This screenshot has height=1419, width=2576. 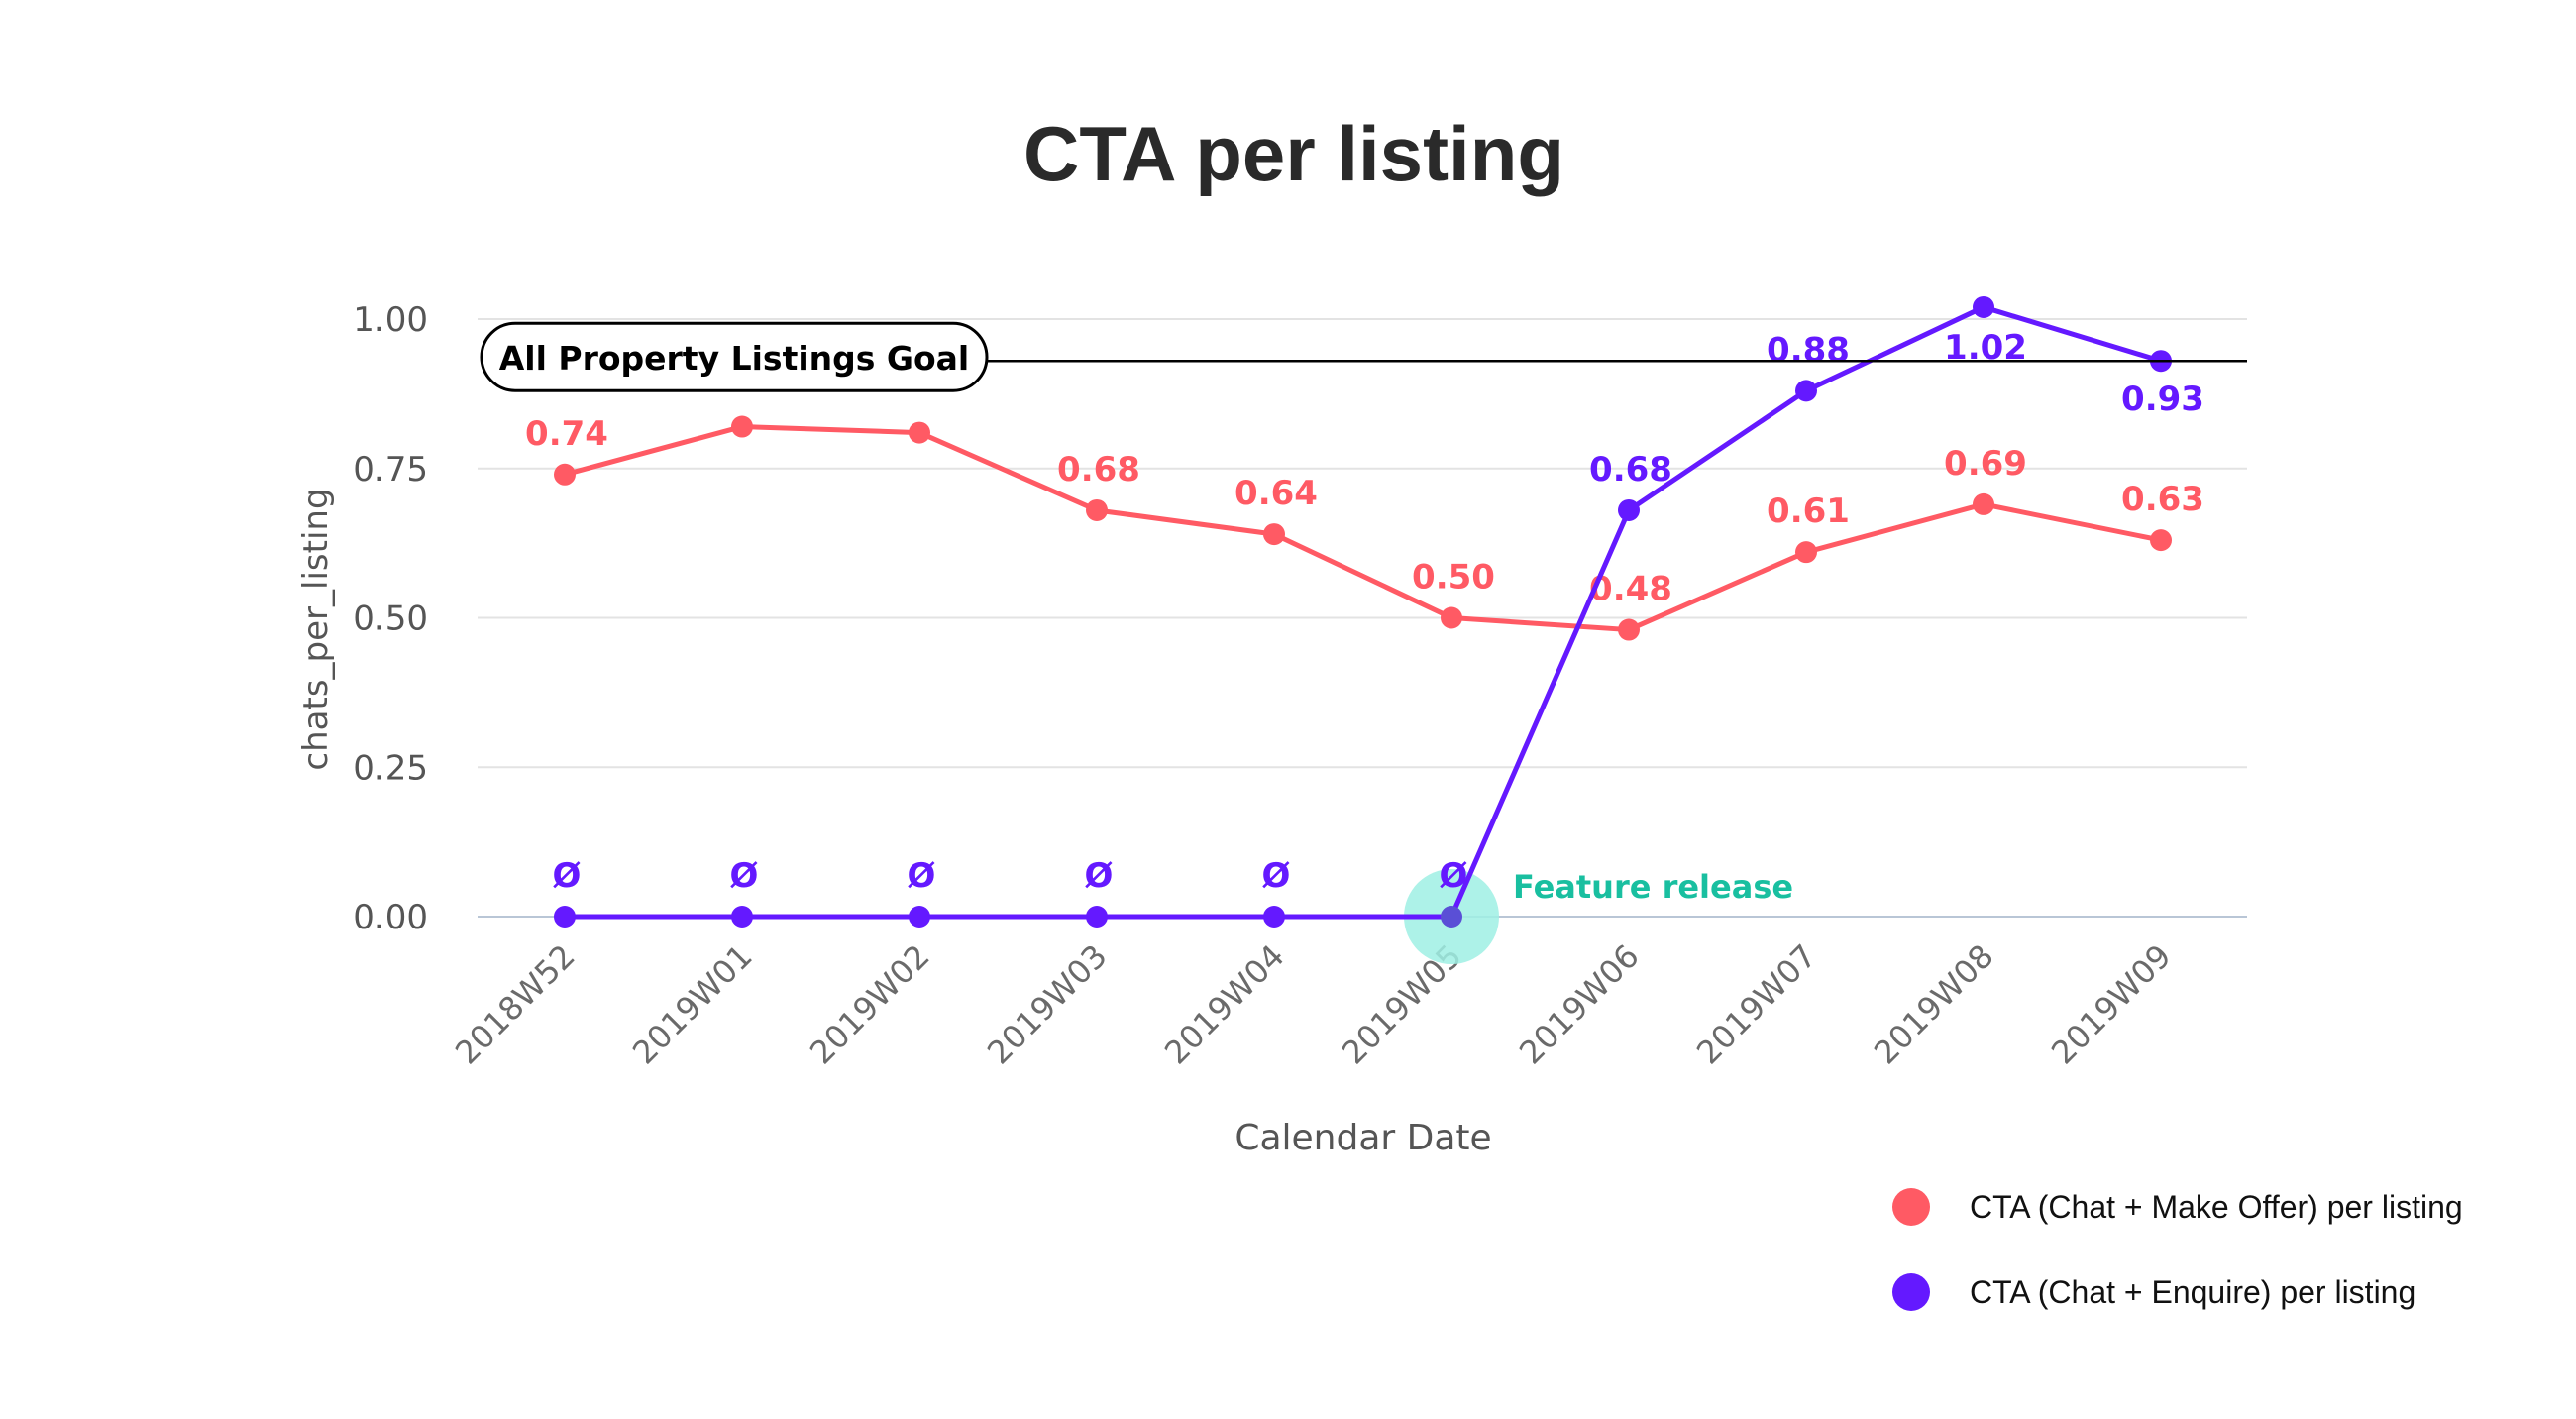 I want to click on legend-label-make-offer: CTA (Chat + Make Offer) per listing, so click(x=2216, y=1206).